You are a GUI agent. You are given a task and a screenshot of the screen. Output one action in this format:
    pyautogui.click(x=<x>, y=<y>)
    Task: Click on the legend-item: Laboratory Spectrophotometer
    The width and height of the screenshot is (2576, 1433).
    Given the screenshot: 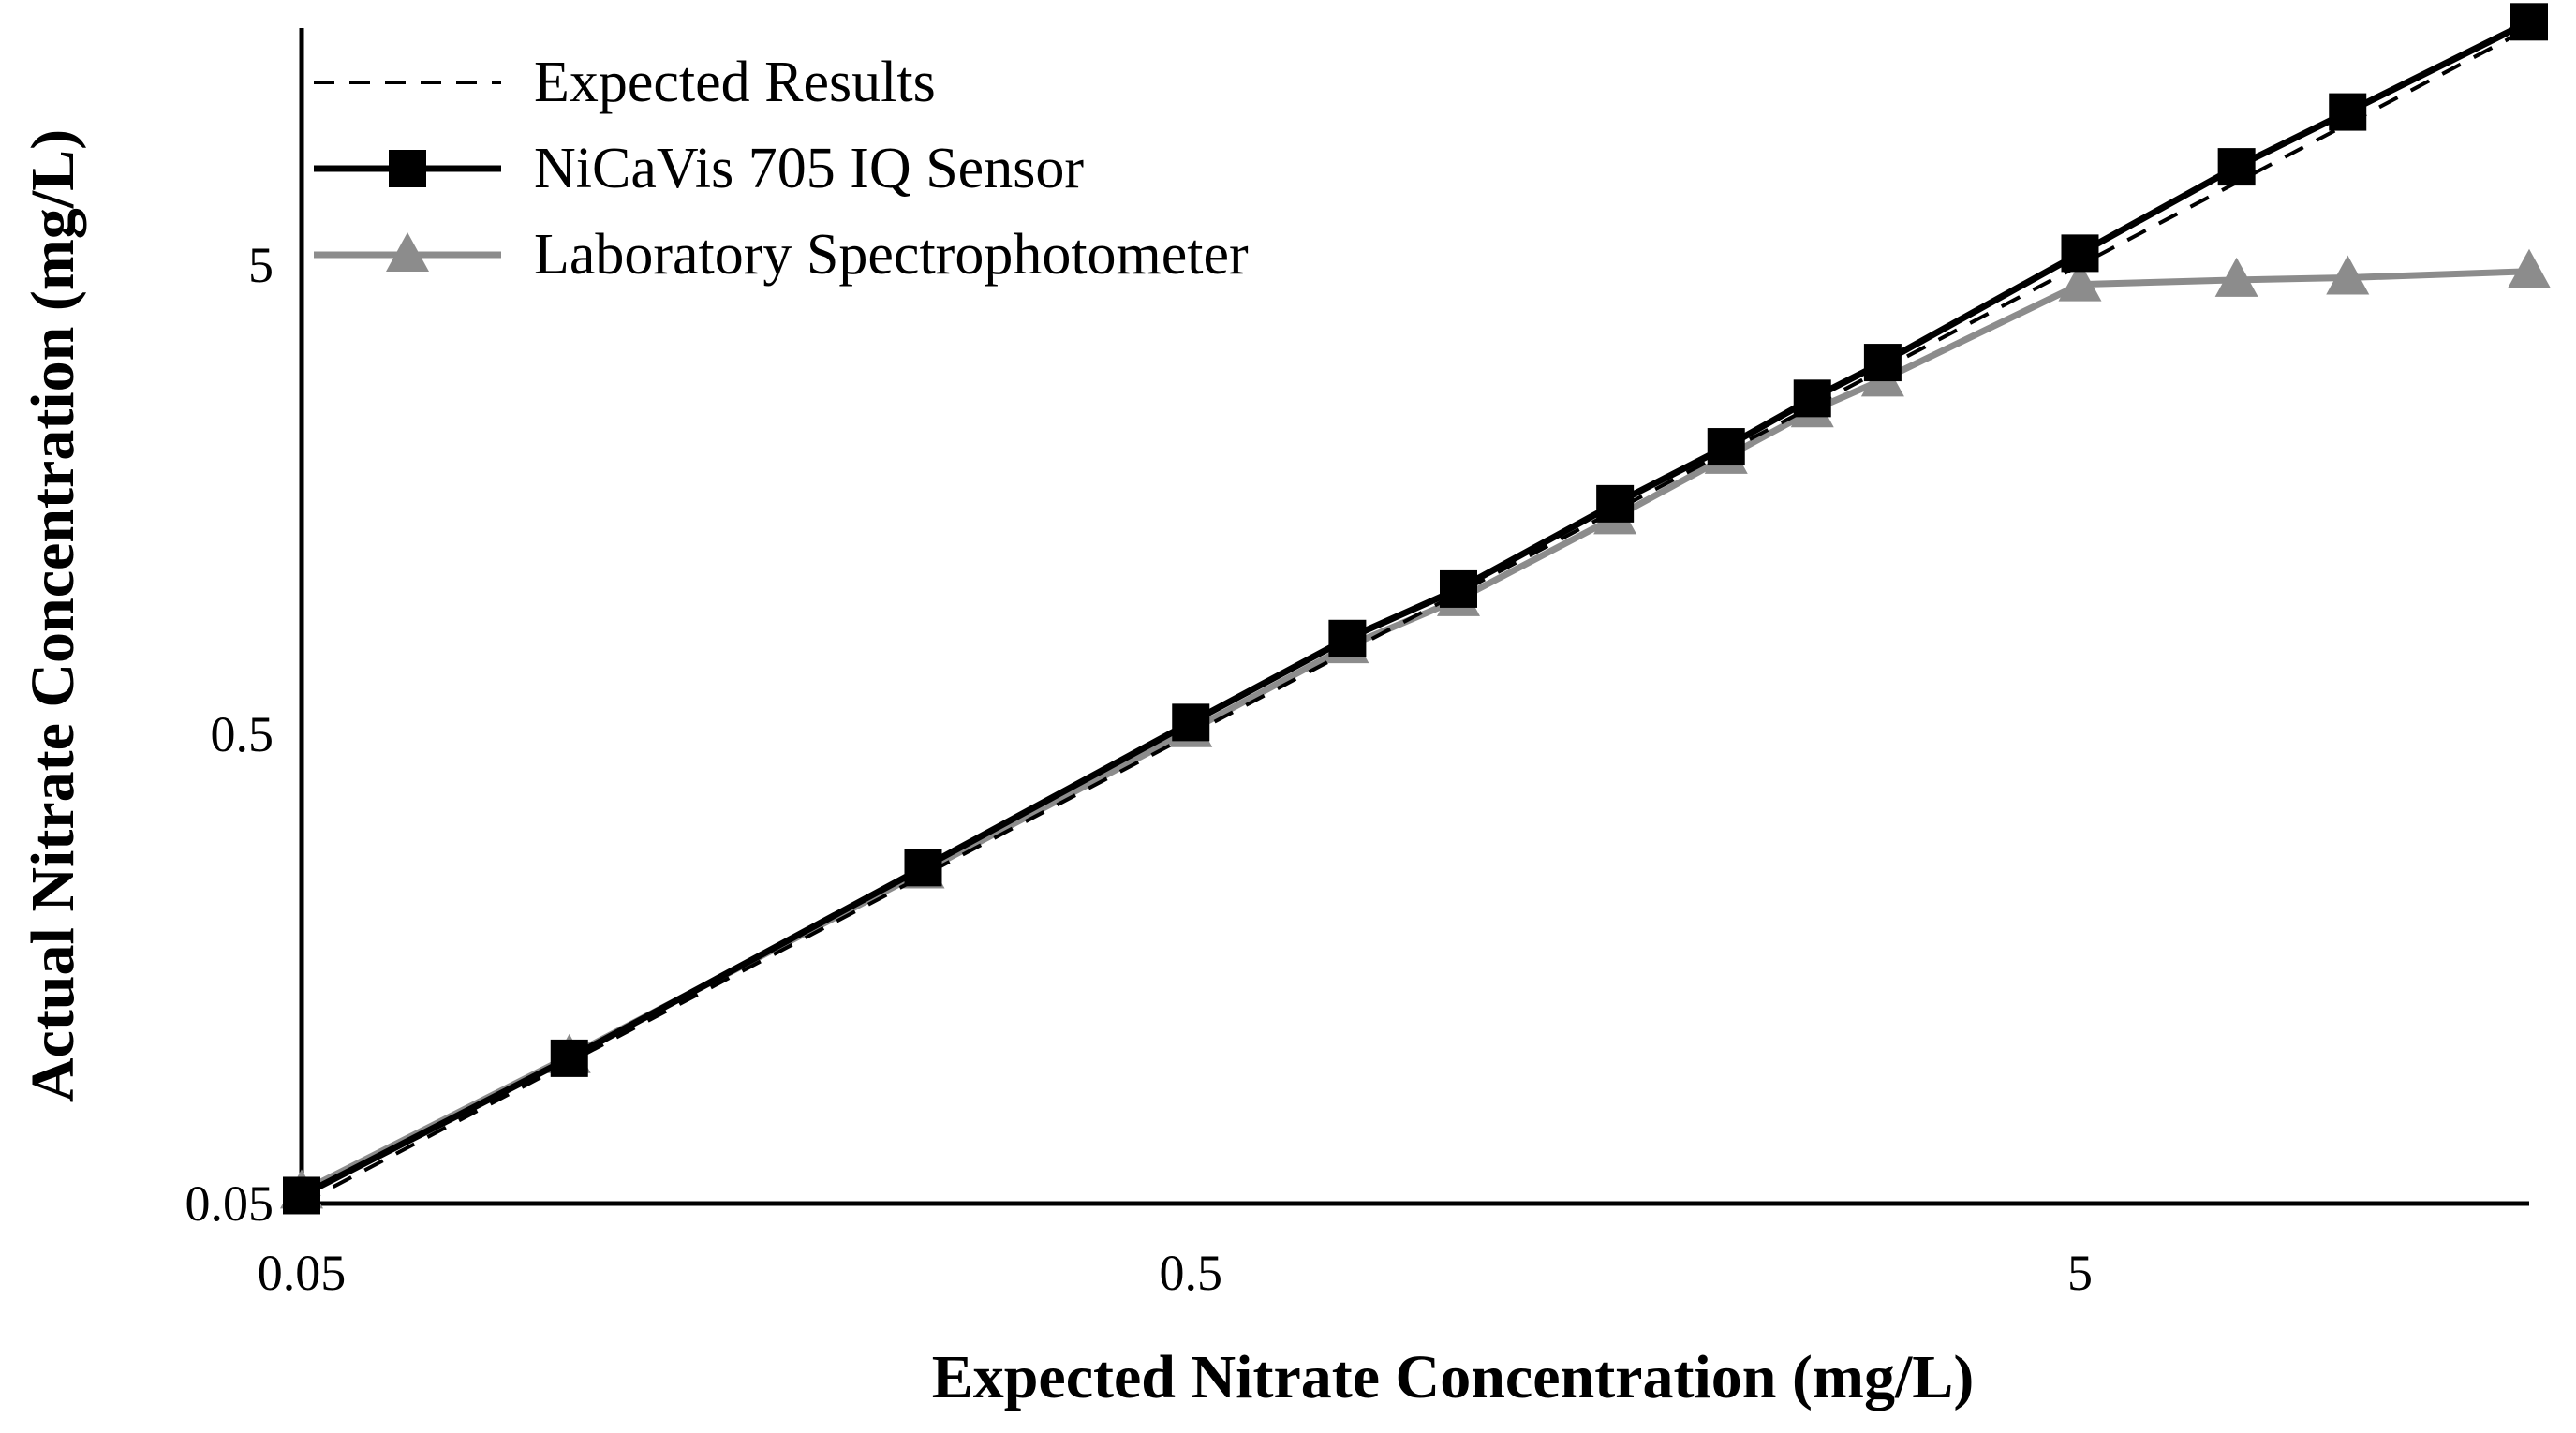 What is the action you would take?
    pyautogui.click(x=782, y=255)
    